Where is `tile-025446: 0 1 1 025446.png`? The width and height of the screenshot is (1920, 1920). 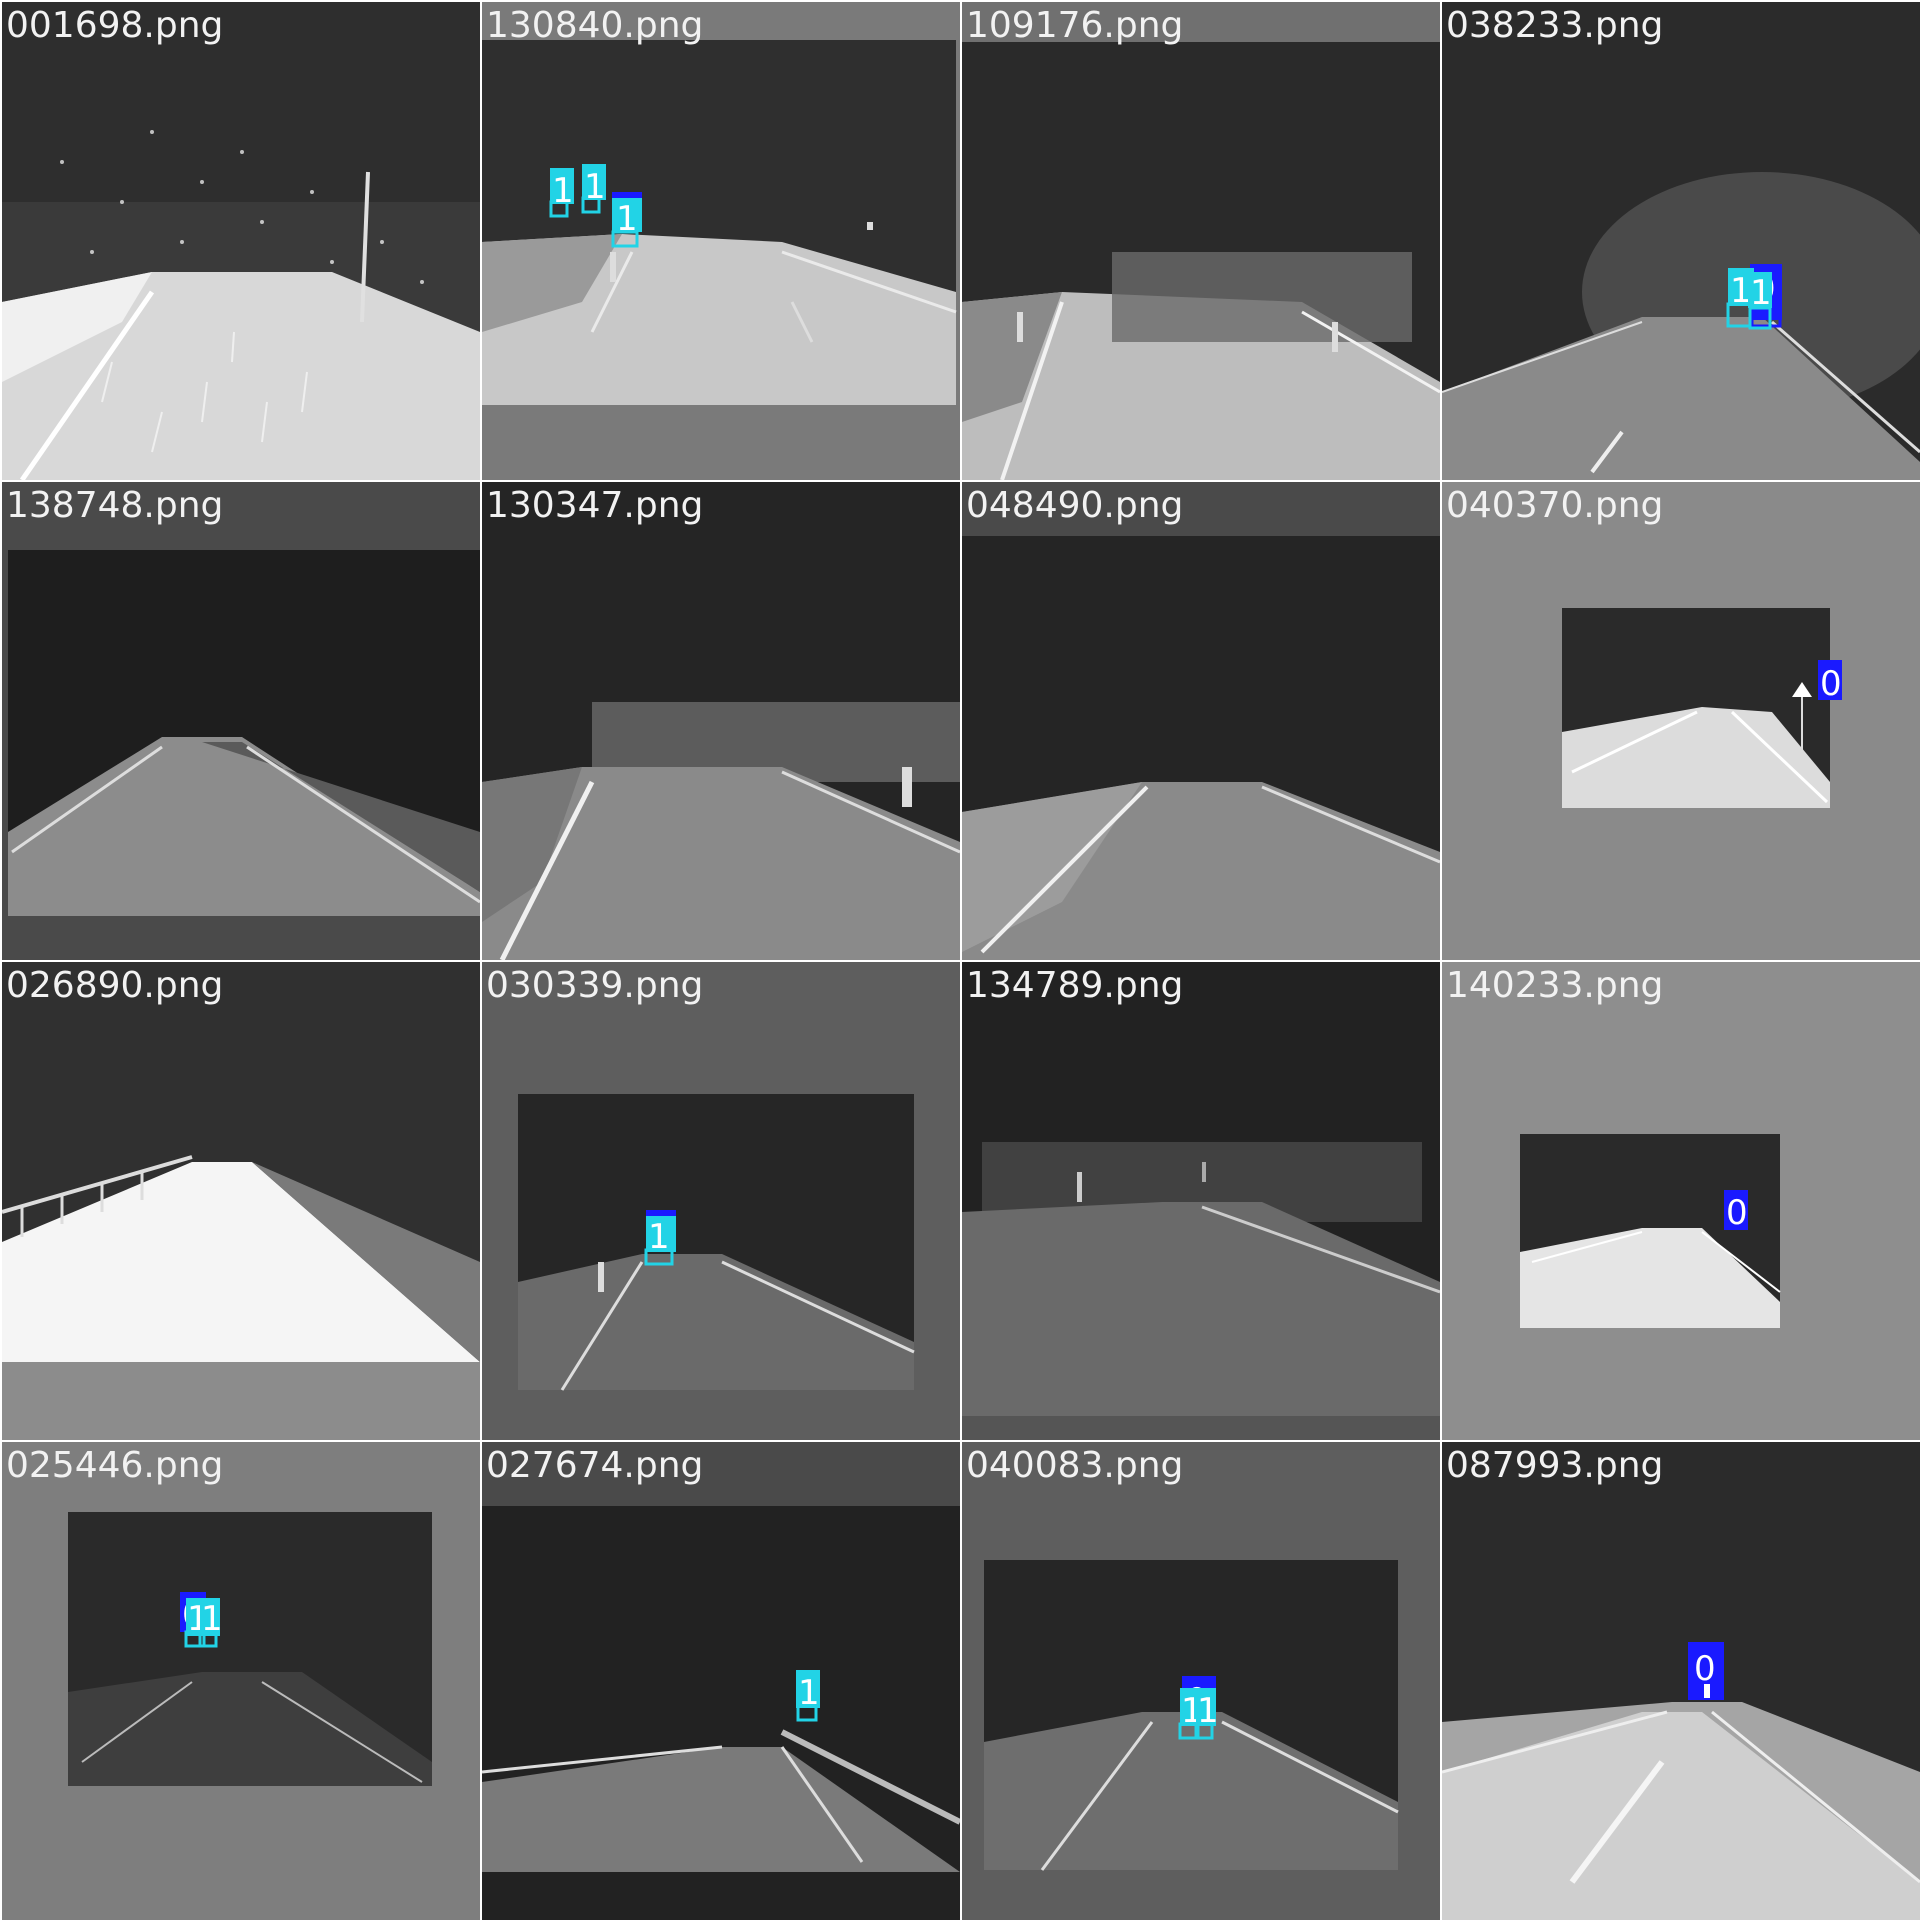 tile-025446: 0 1 1 025446.png is located at coordinates (241, 1681).